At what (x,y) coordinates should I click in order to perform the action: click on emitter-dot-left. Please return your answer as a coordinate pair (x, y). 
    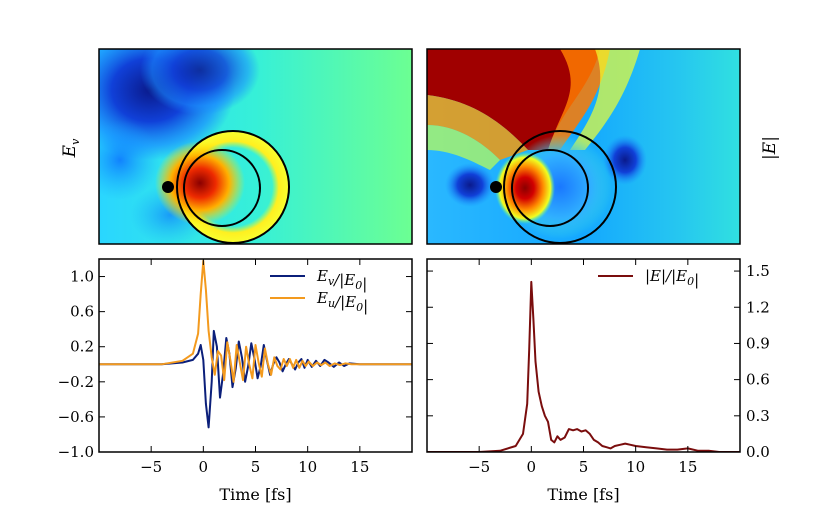
    Looking at the image, I should click on (168, 187).